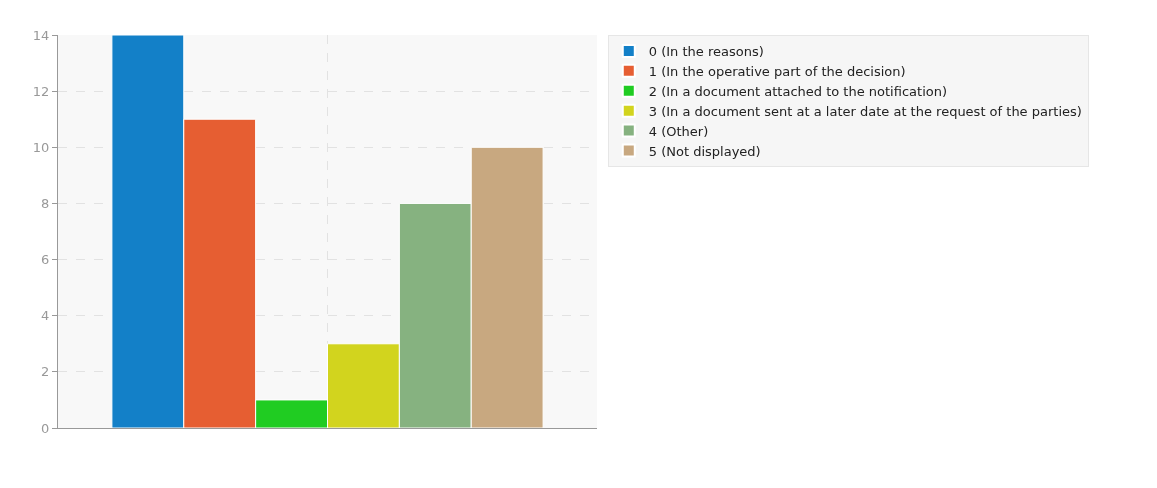  Describe the element at coordinates (45, 372) in the screenshot. I see `y-tick-label: 2` at that location.